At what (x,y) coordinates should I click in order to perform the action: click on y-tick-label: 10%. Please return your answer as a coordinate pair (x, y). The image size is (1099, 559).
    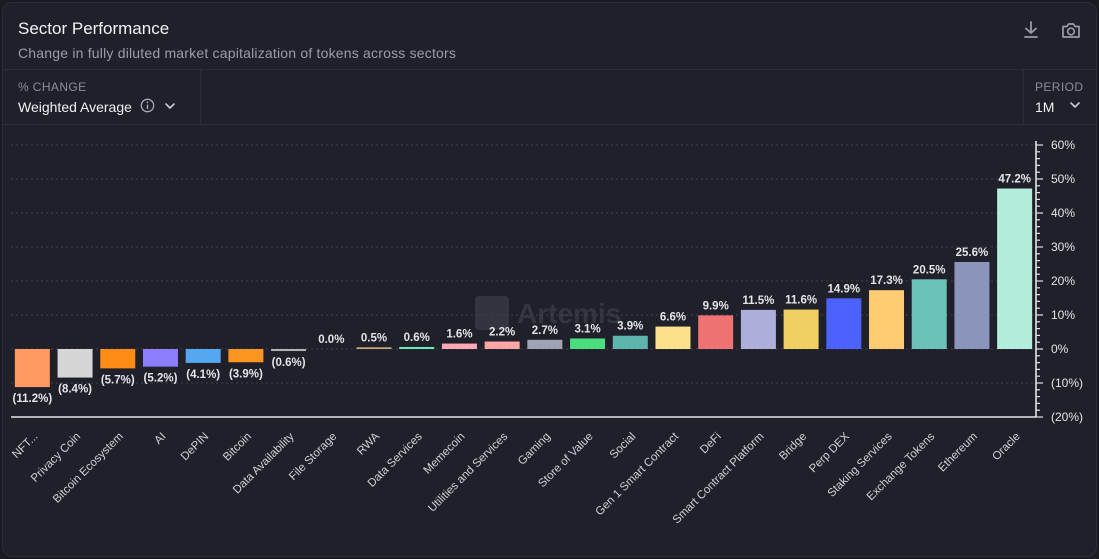
    Looking at the image, I should click on (1063, 315).